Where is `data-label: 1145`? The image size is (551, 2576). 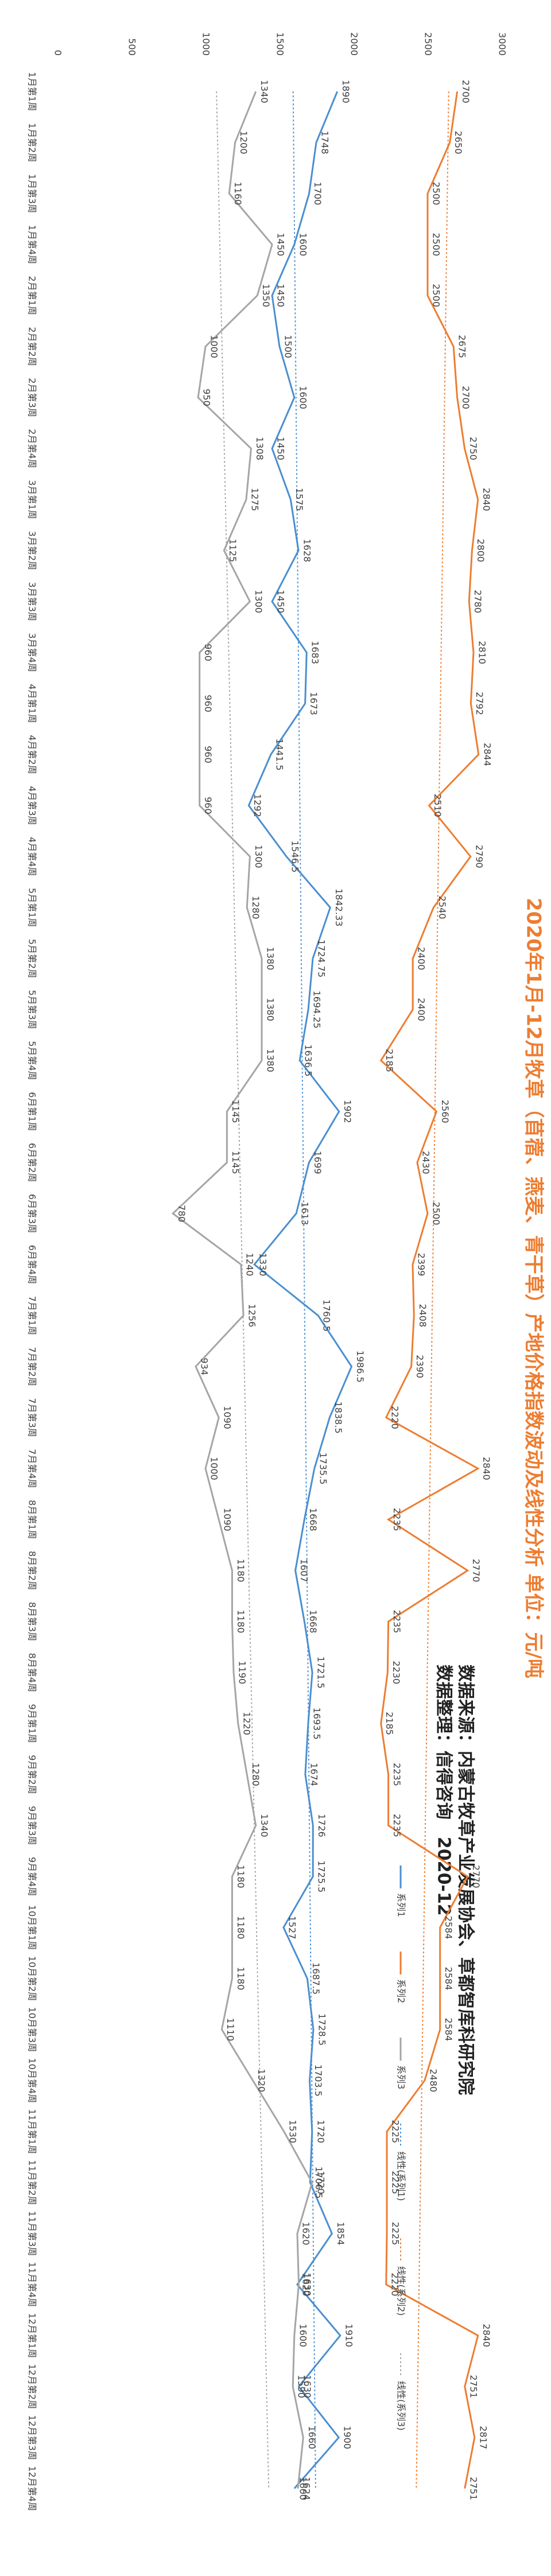
data-label: 1145 is located at coordinates (235, 1162).